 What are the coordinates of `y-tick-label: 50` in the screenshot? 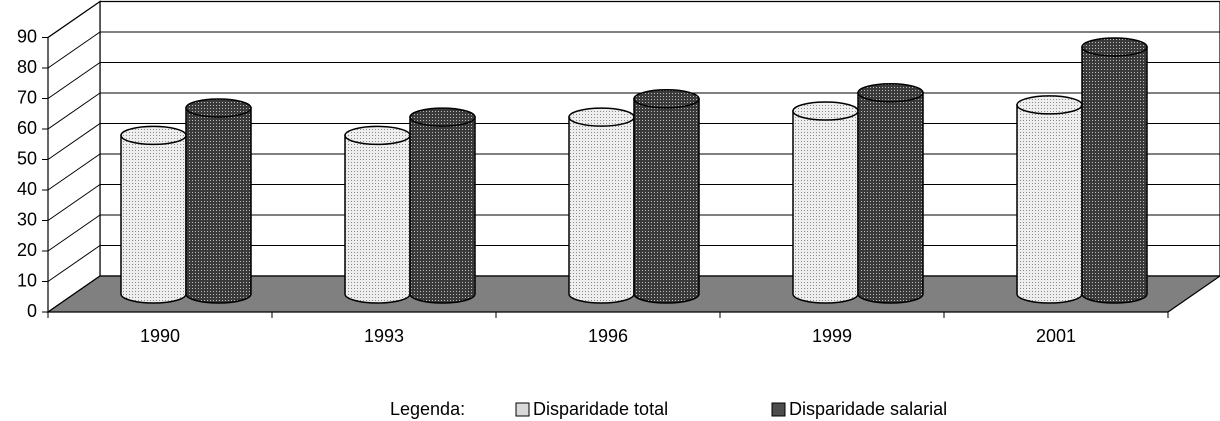 It's located at (27, 158).